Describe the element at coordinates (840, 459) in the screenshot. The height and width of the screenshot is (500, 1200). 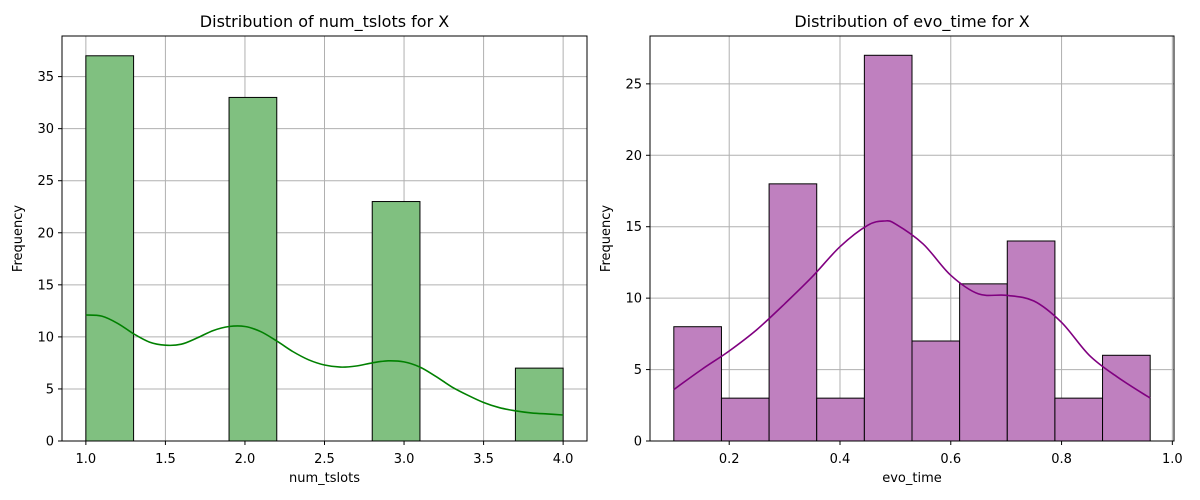
I see `x-tick-label: 0.4` at that location.